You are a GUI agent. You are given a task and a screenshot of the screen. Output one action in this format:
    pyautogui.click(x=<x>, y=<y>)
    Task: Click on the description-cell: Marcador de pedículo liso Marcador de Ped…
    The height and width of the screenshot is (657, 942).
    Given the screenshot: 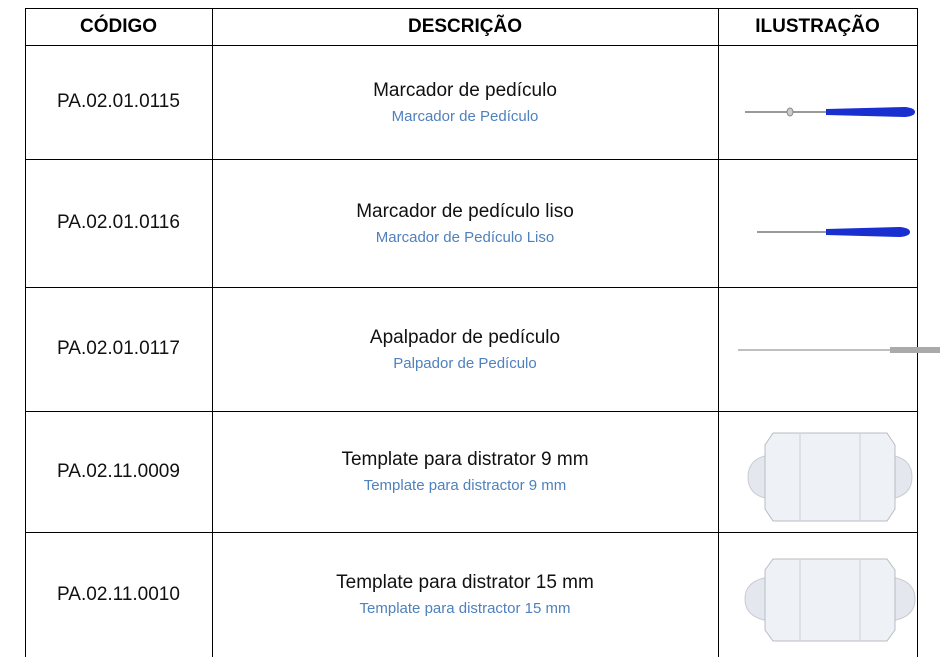 What is the action you would take?
    pyautogui.click(x=465, y=223)
    